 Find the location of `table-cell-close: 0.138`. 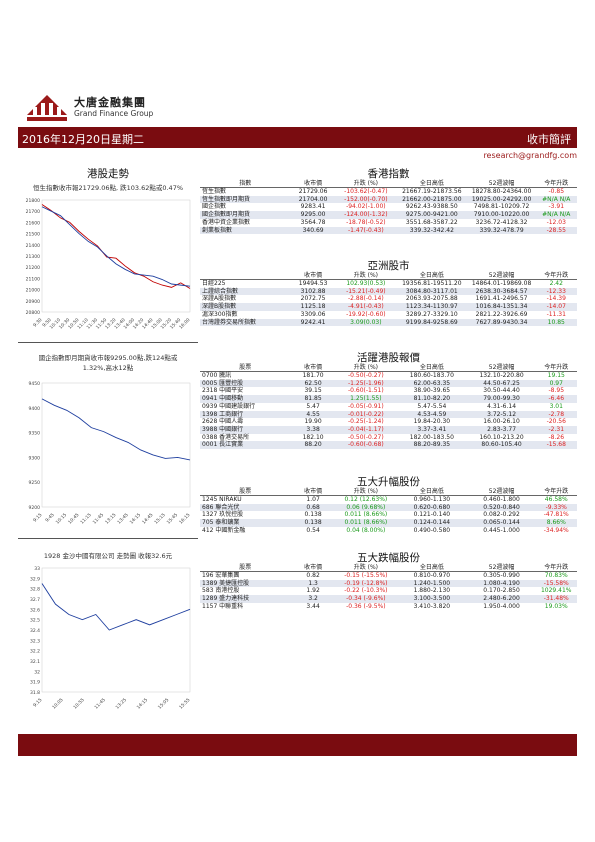

table-cell-close: 0.138 is located at coordinates (313, 515).